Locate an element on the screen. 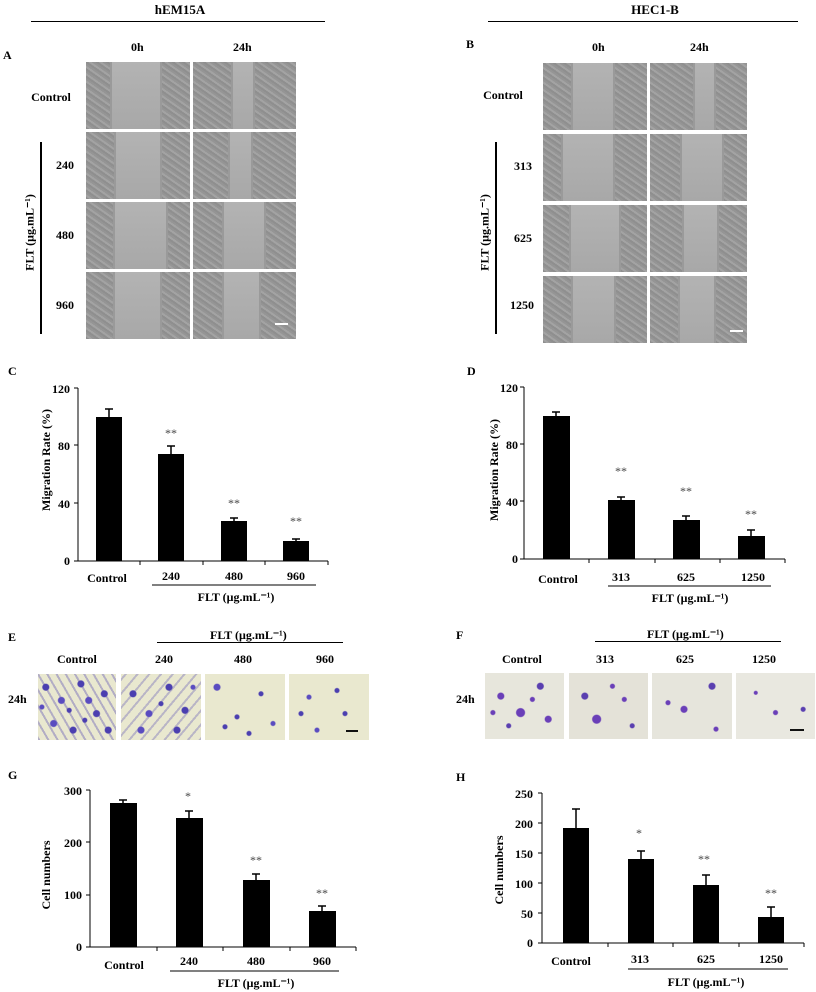 The width and height of the screenshot is (816, 992). chart-h-xtick: Control is located at coordinates (571, 961).